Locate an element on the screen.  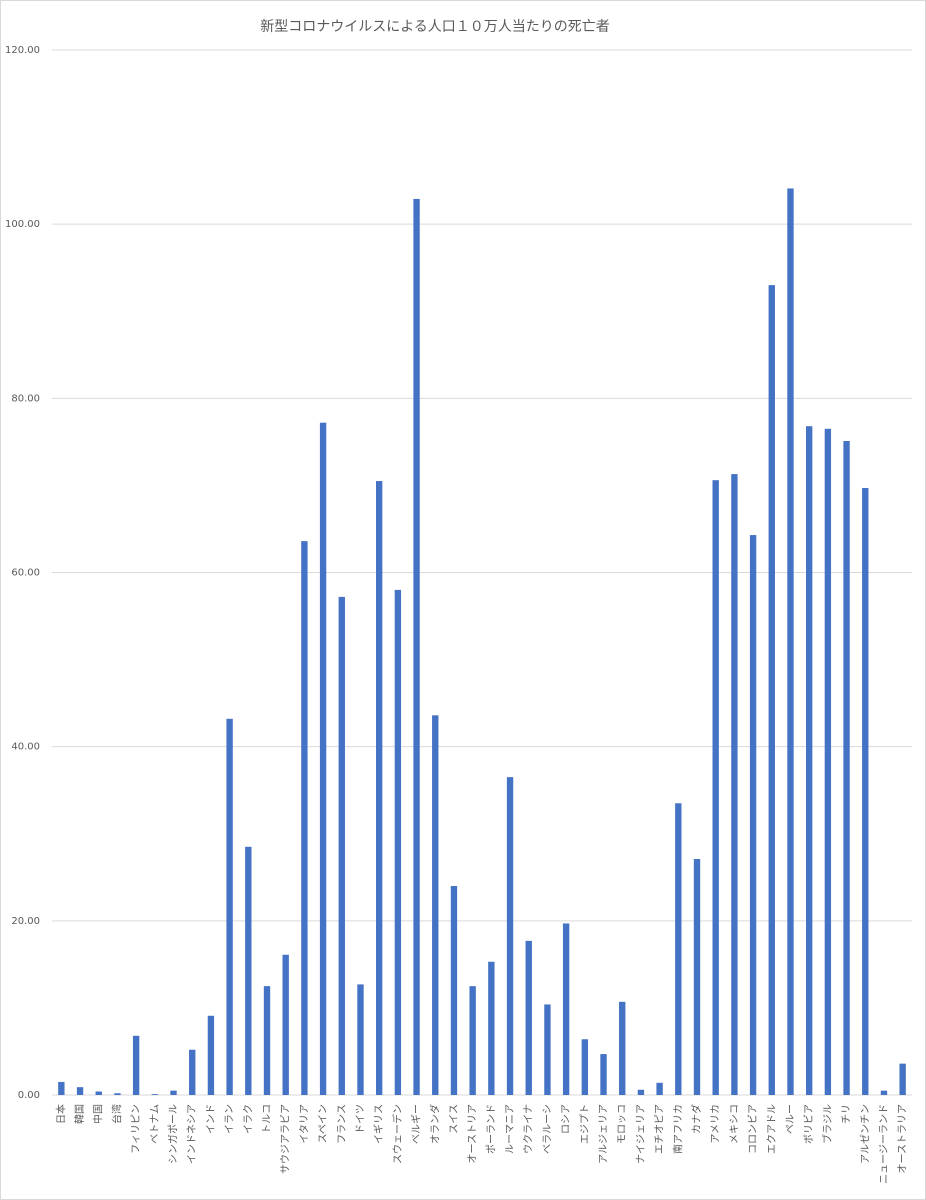
x-tick-label: エクアドル is located at coordinates (772, 1129).